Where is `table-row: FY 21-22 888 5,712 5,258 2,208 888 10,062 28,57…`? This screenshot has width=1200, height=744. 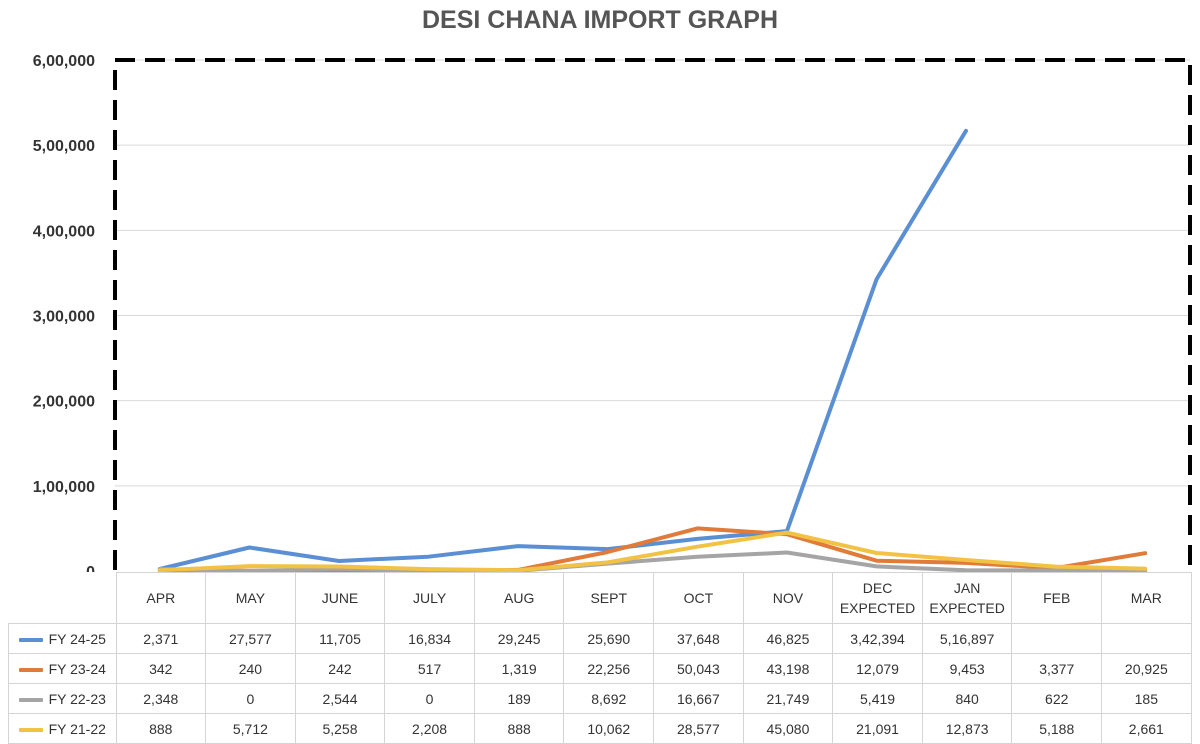
table-row: FY 21-22 888 5,712 5,258 2,208 888 10,062 28,57… is located at coordinates (600, 728).